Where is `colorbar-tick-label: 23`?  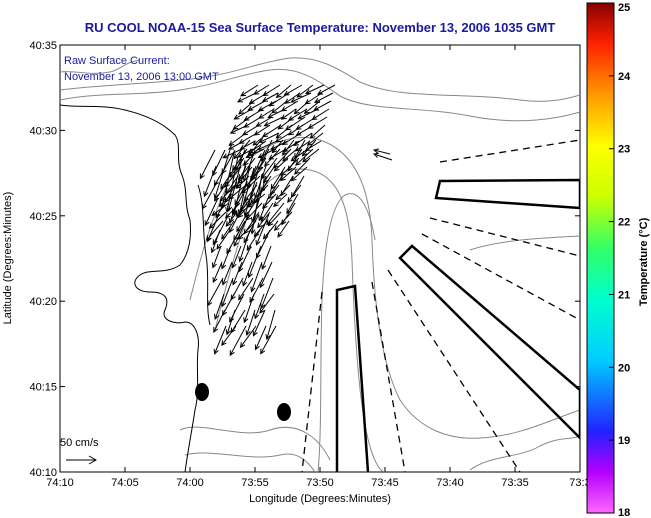 colorbar-tick-label: 23 is located at coordinates (624, 150).